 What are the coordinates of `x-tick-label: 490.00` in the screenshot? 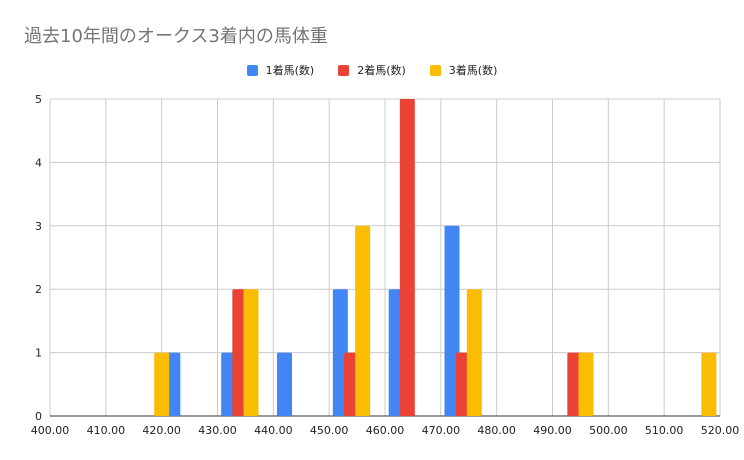 It's located at (552, 430).